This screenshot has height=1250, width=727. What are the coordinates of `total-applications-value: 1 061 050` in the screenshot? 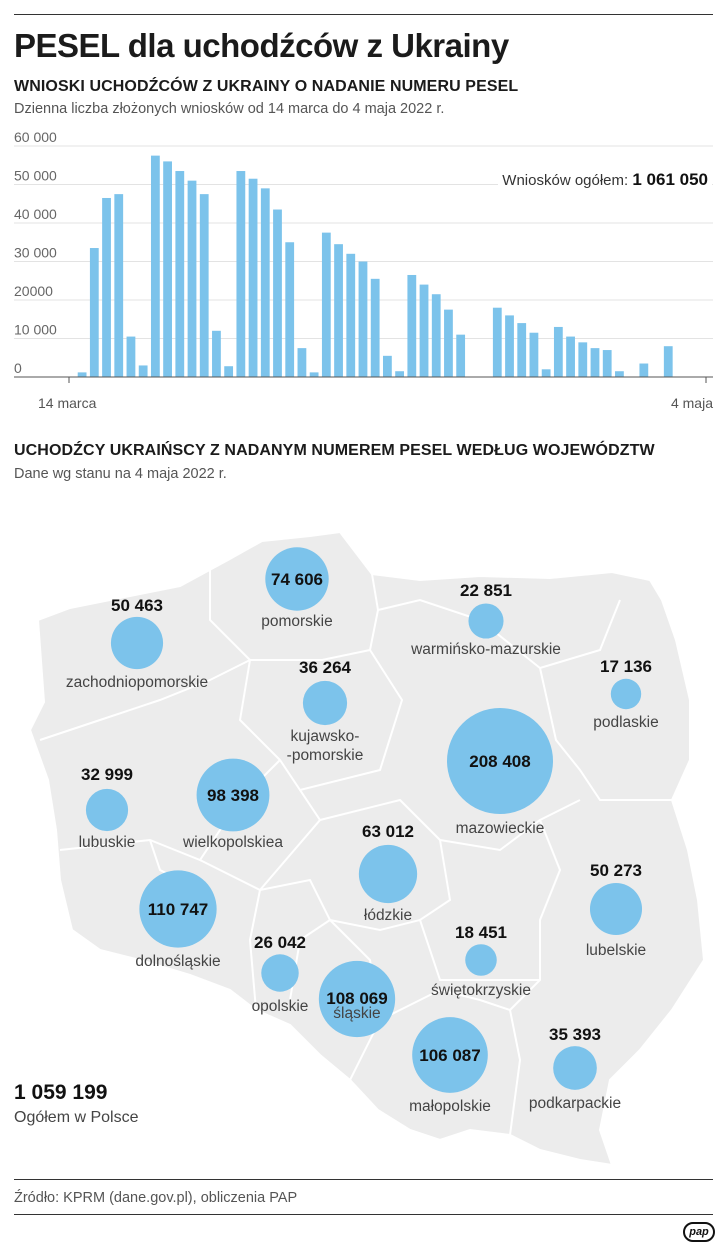 It's located at (670, 179).